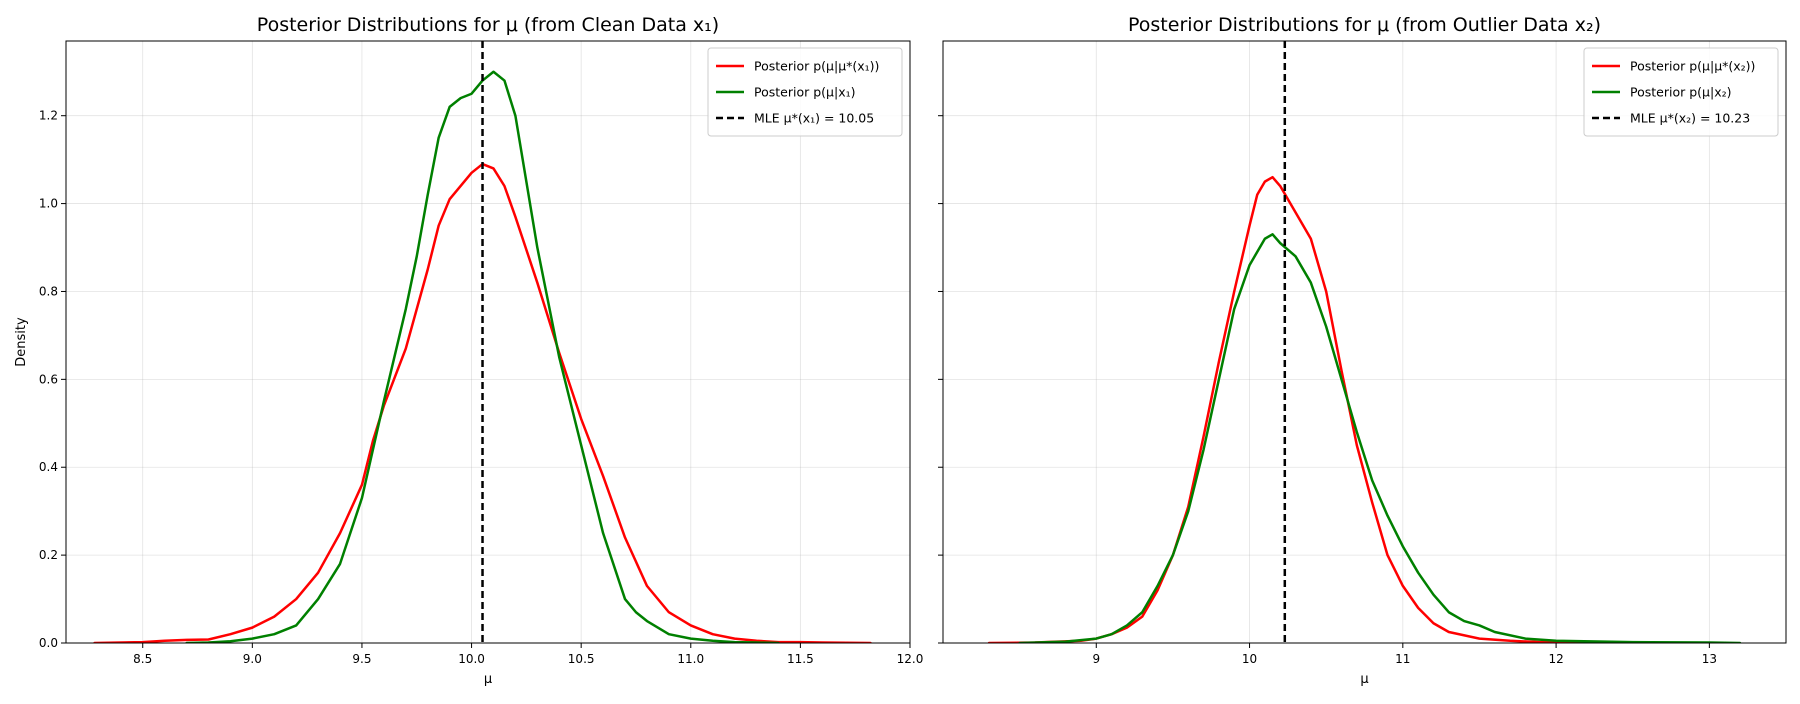 The width and height of the screenshot is (1800, 704). What do you see at coordinates (910, 659) in the screenshot?
I see `x-tick-label: 12.0` at bounding box center [910, 659].